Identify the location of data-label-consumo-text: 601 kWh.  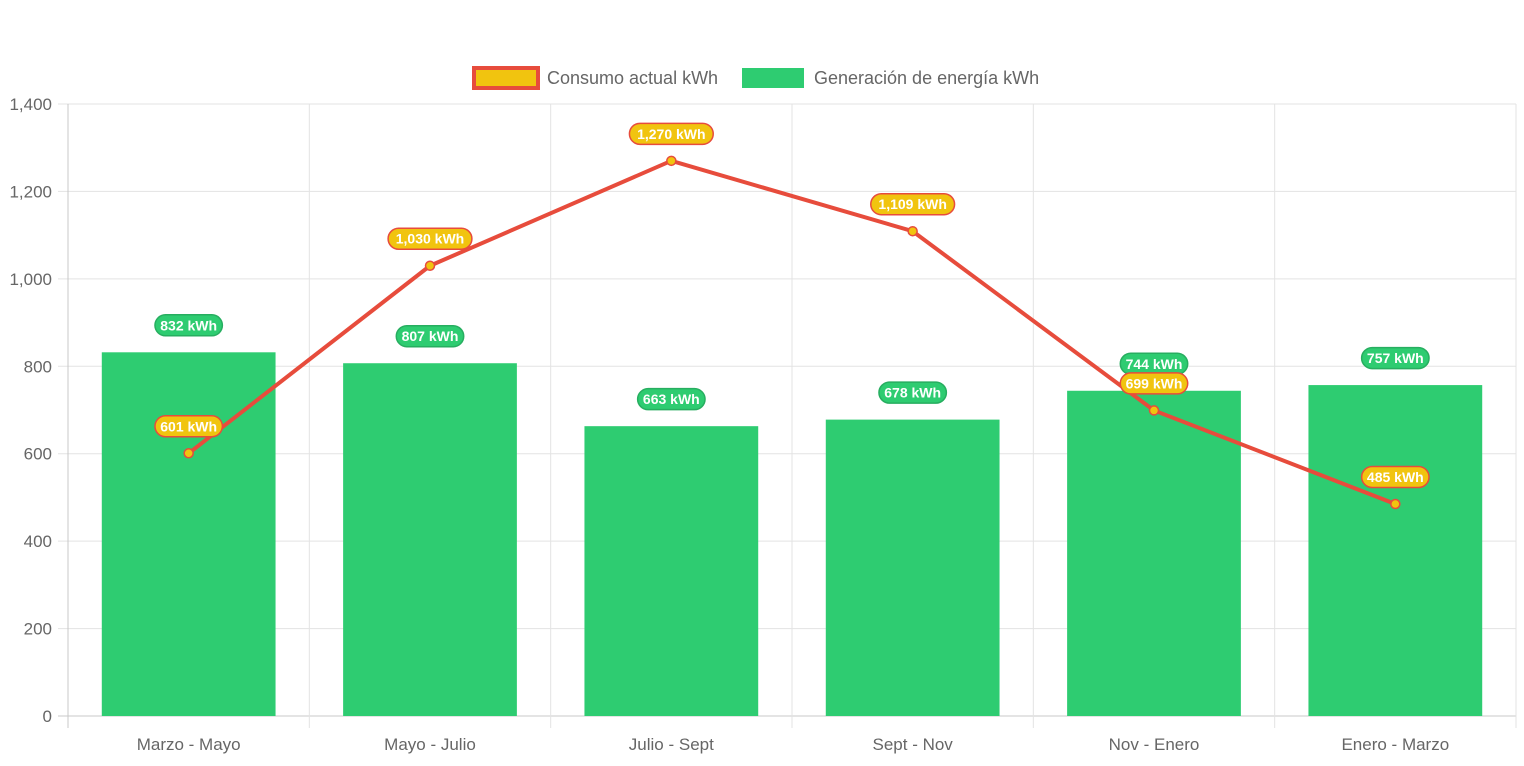
(188, 426).